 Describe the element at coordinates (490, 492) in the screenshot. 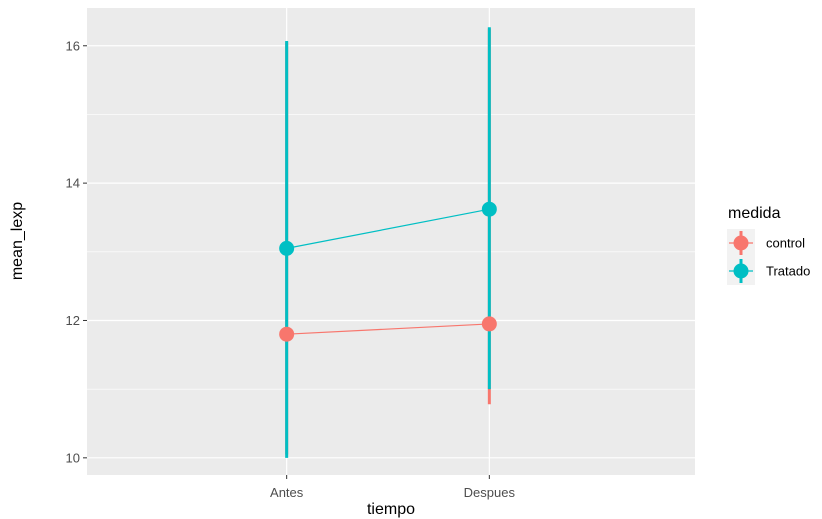

I see `x-tick-label: Despues` at that location.